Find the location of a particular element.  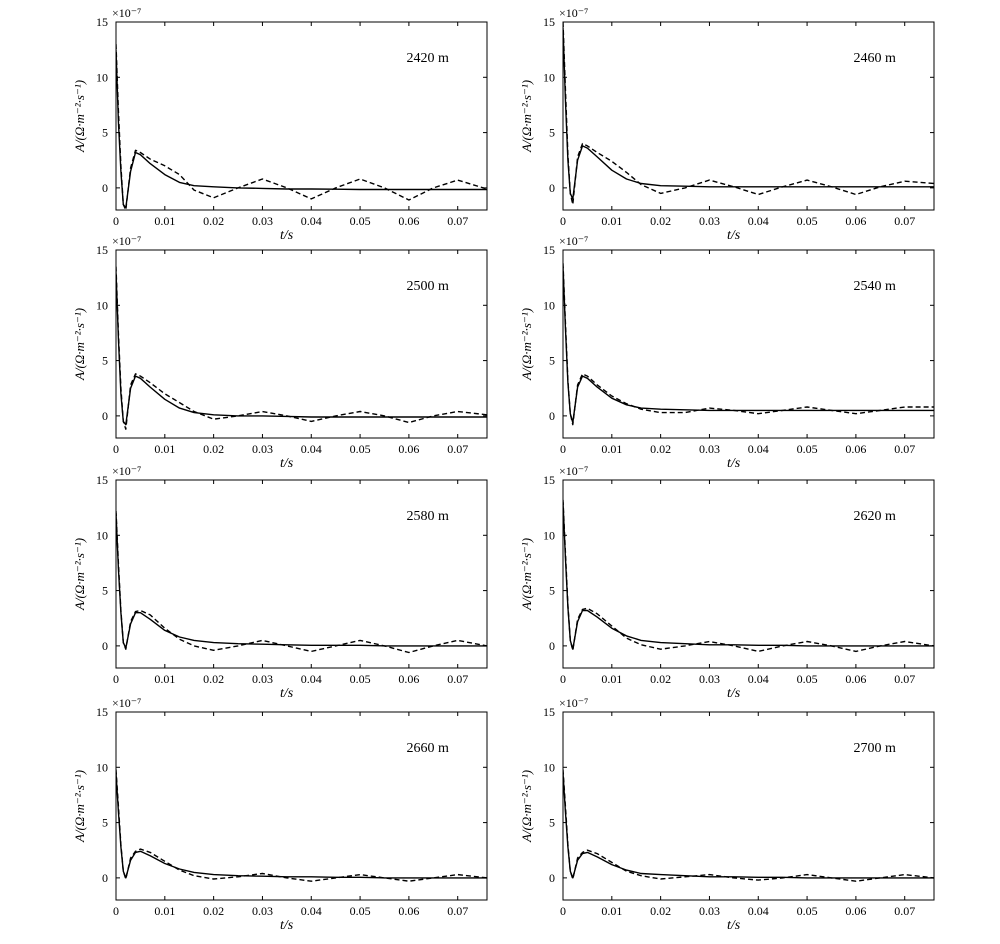

depth-annotation: 2420 m is located at coordinates (427, 58).